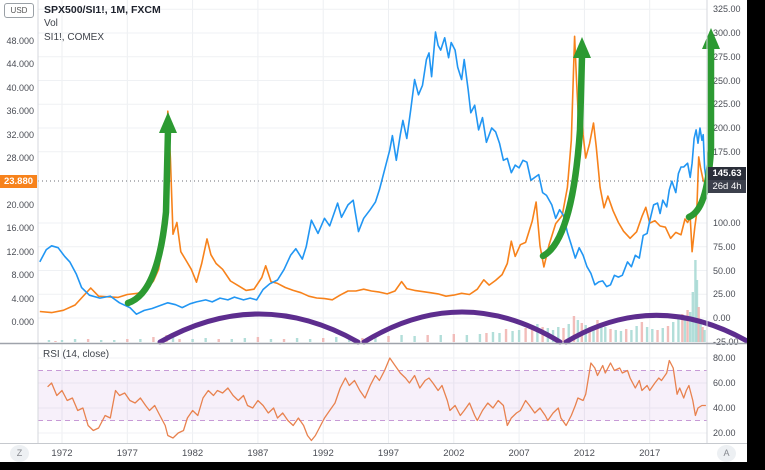 Image resolution: width=765 pixels, height=470 pixels. Describe the element at coordinates (584, 453) in the screenshot. I see `time-axis-tick: 2012` at that location.